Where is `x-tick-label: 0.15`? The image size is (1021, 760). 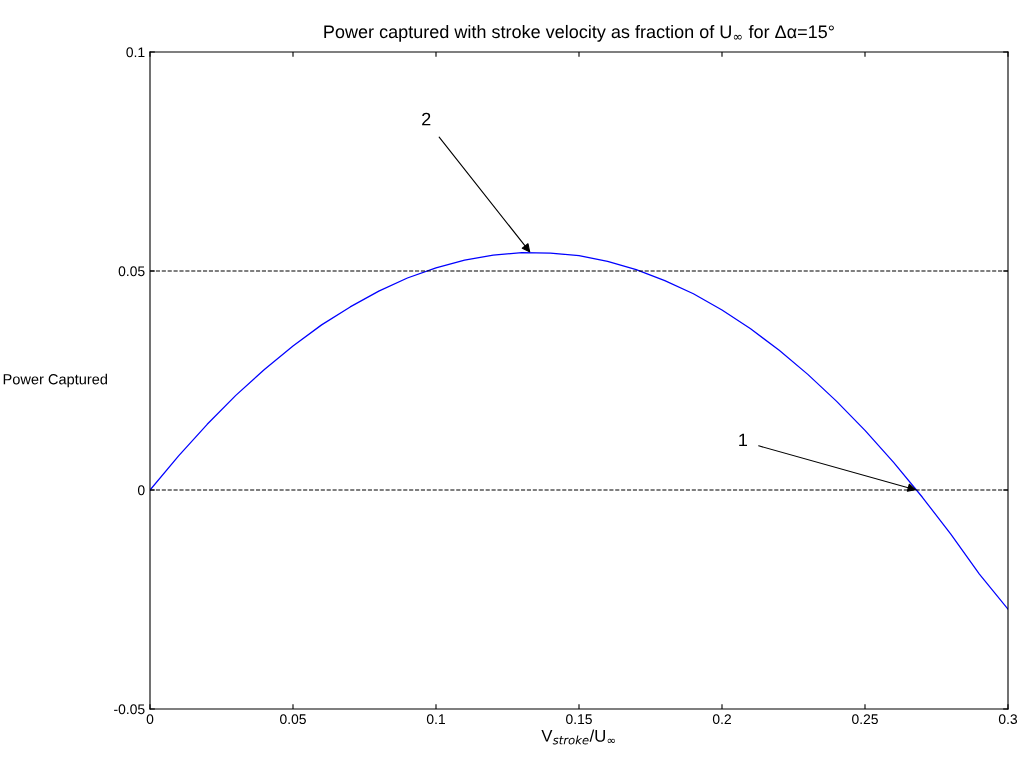 x-tick-label: 0.15 is located at coordinates (579, 719).